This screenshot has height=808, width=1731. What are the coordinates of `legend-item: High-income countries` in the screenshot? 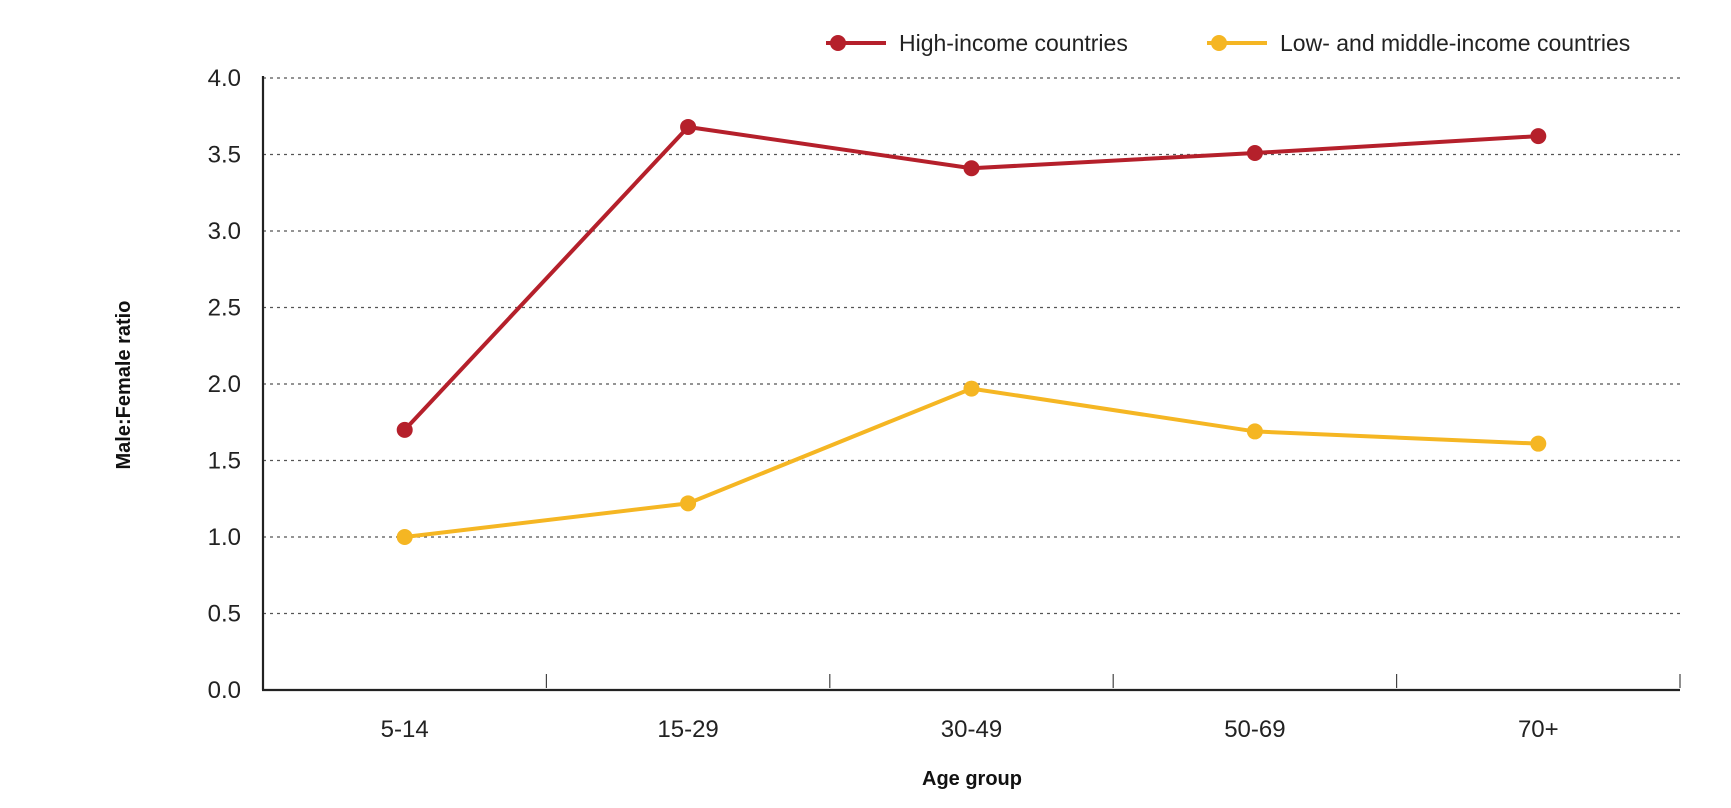 It's located at (977, 43).